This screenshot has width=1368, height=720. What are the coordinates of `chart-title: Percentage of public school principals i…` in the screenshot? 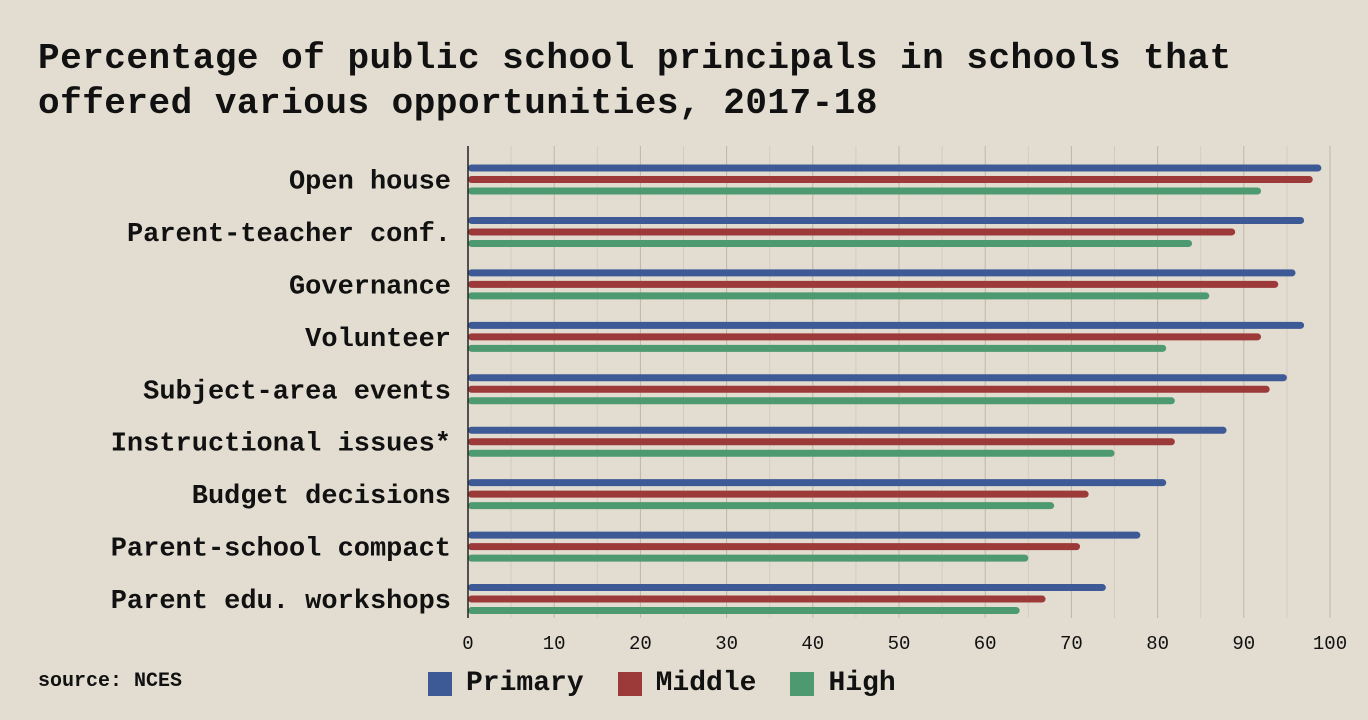 It's located at (635, 81).